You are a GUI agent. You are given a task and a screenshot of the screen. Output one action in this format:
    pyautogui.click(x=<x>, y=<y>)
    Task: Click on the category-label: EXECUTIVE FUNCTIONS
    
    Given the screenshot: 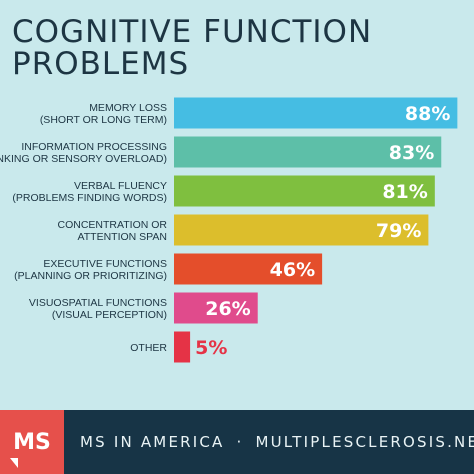 What is the action you would take?
    pyautogui.click(x=105, y=264)
    